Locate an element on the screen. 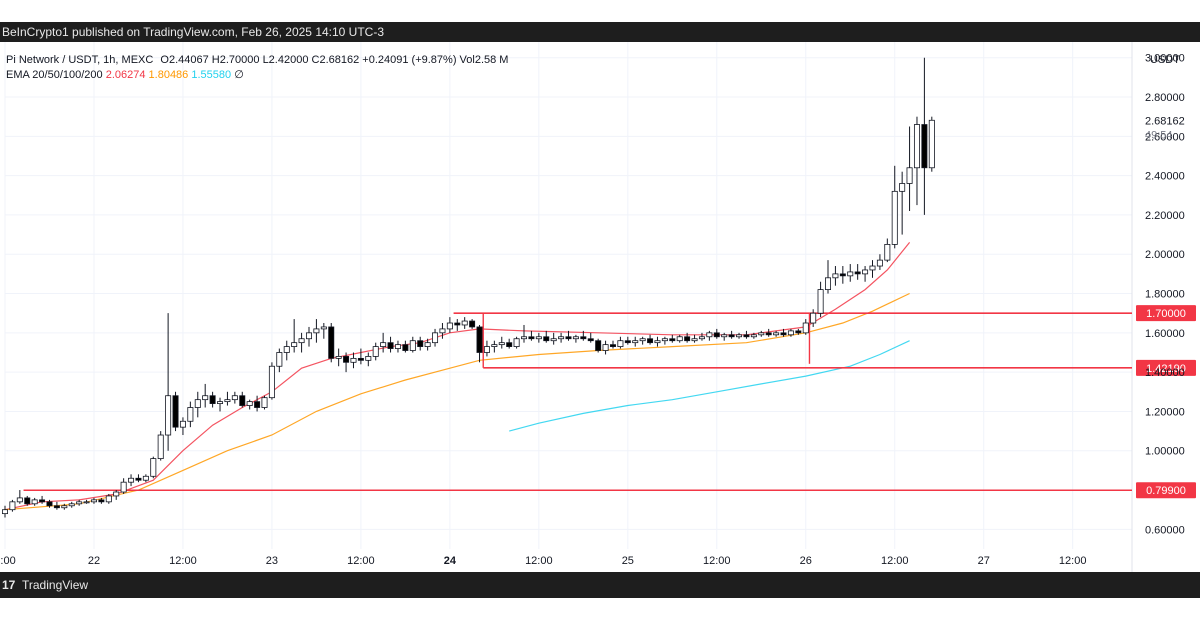 This screenshot has height=628, width=1200. level-price-label: 1.42190 is located at coordinates (1166, 369).